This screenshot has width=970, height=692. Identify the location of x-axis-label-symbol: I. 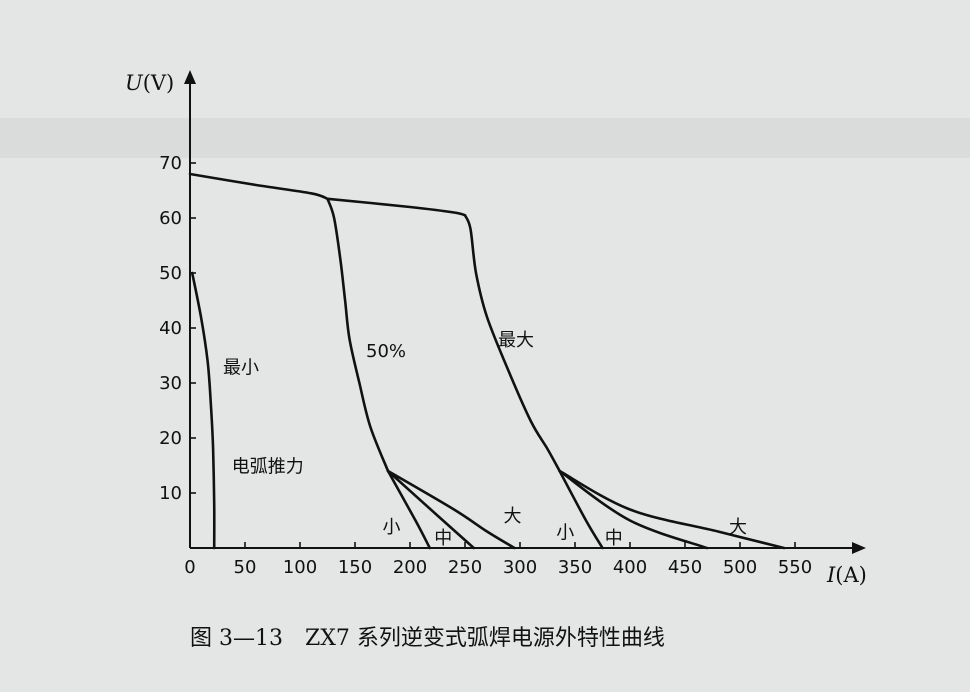
(831, 575).